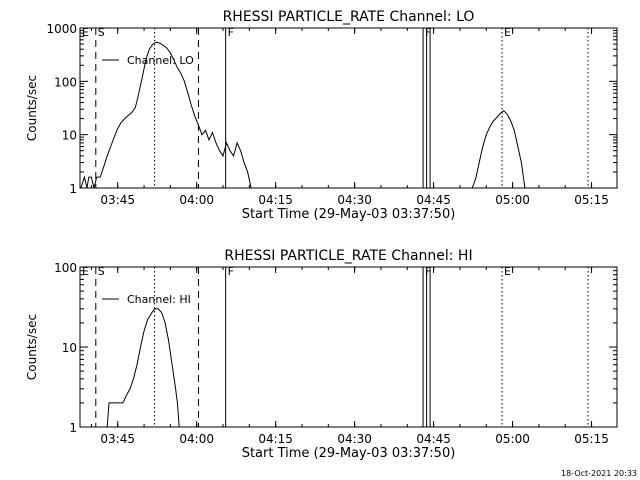 The height and width of the screenshot is (480, 640). What do you see at coordinates (348, 256) in the screenshot?
I see `chart-title: RHESSI PARTICLE_RATE Channel: HI` at bounding box center [348, 256].